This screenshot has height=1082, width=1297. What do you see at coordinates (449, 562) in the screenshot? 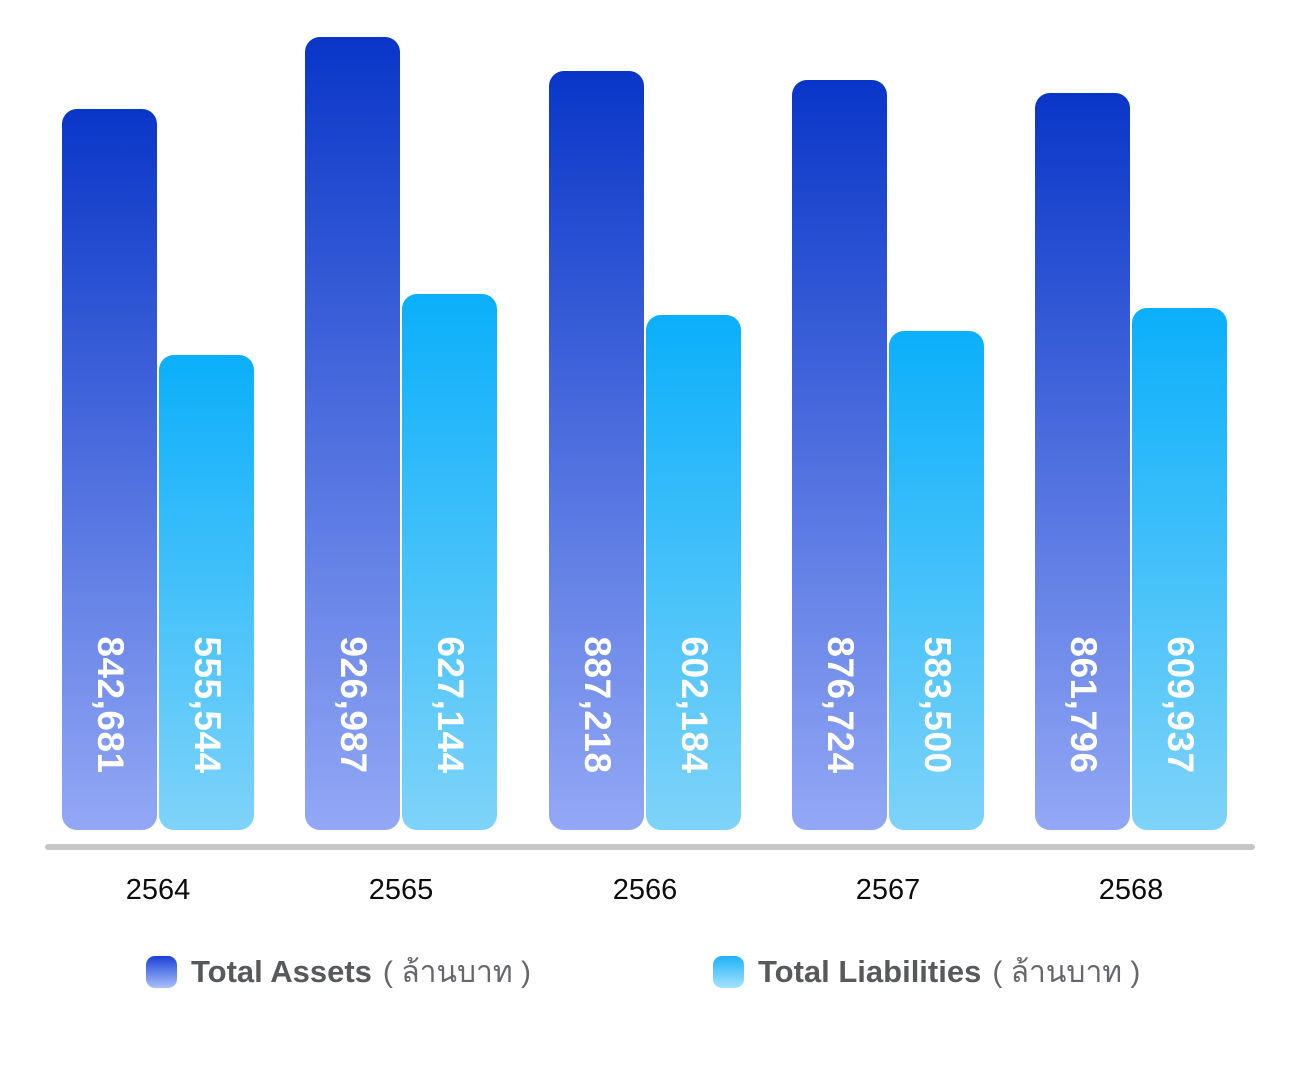
I see `total-liabilities-bar-2565: 627,144` at bounding box center [449, 562].